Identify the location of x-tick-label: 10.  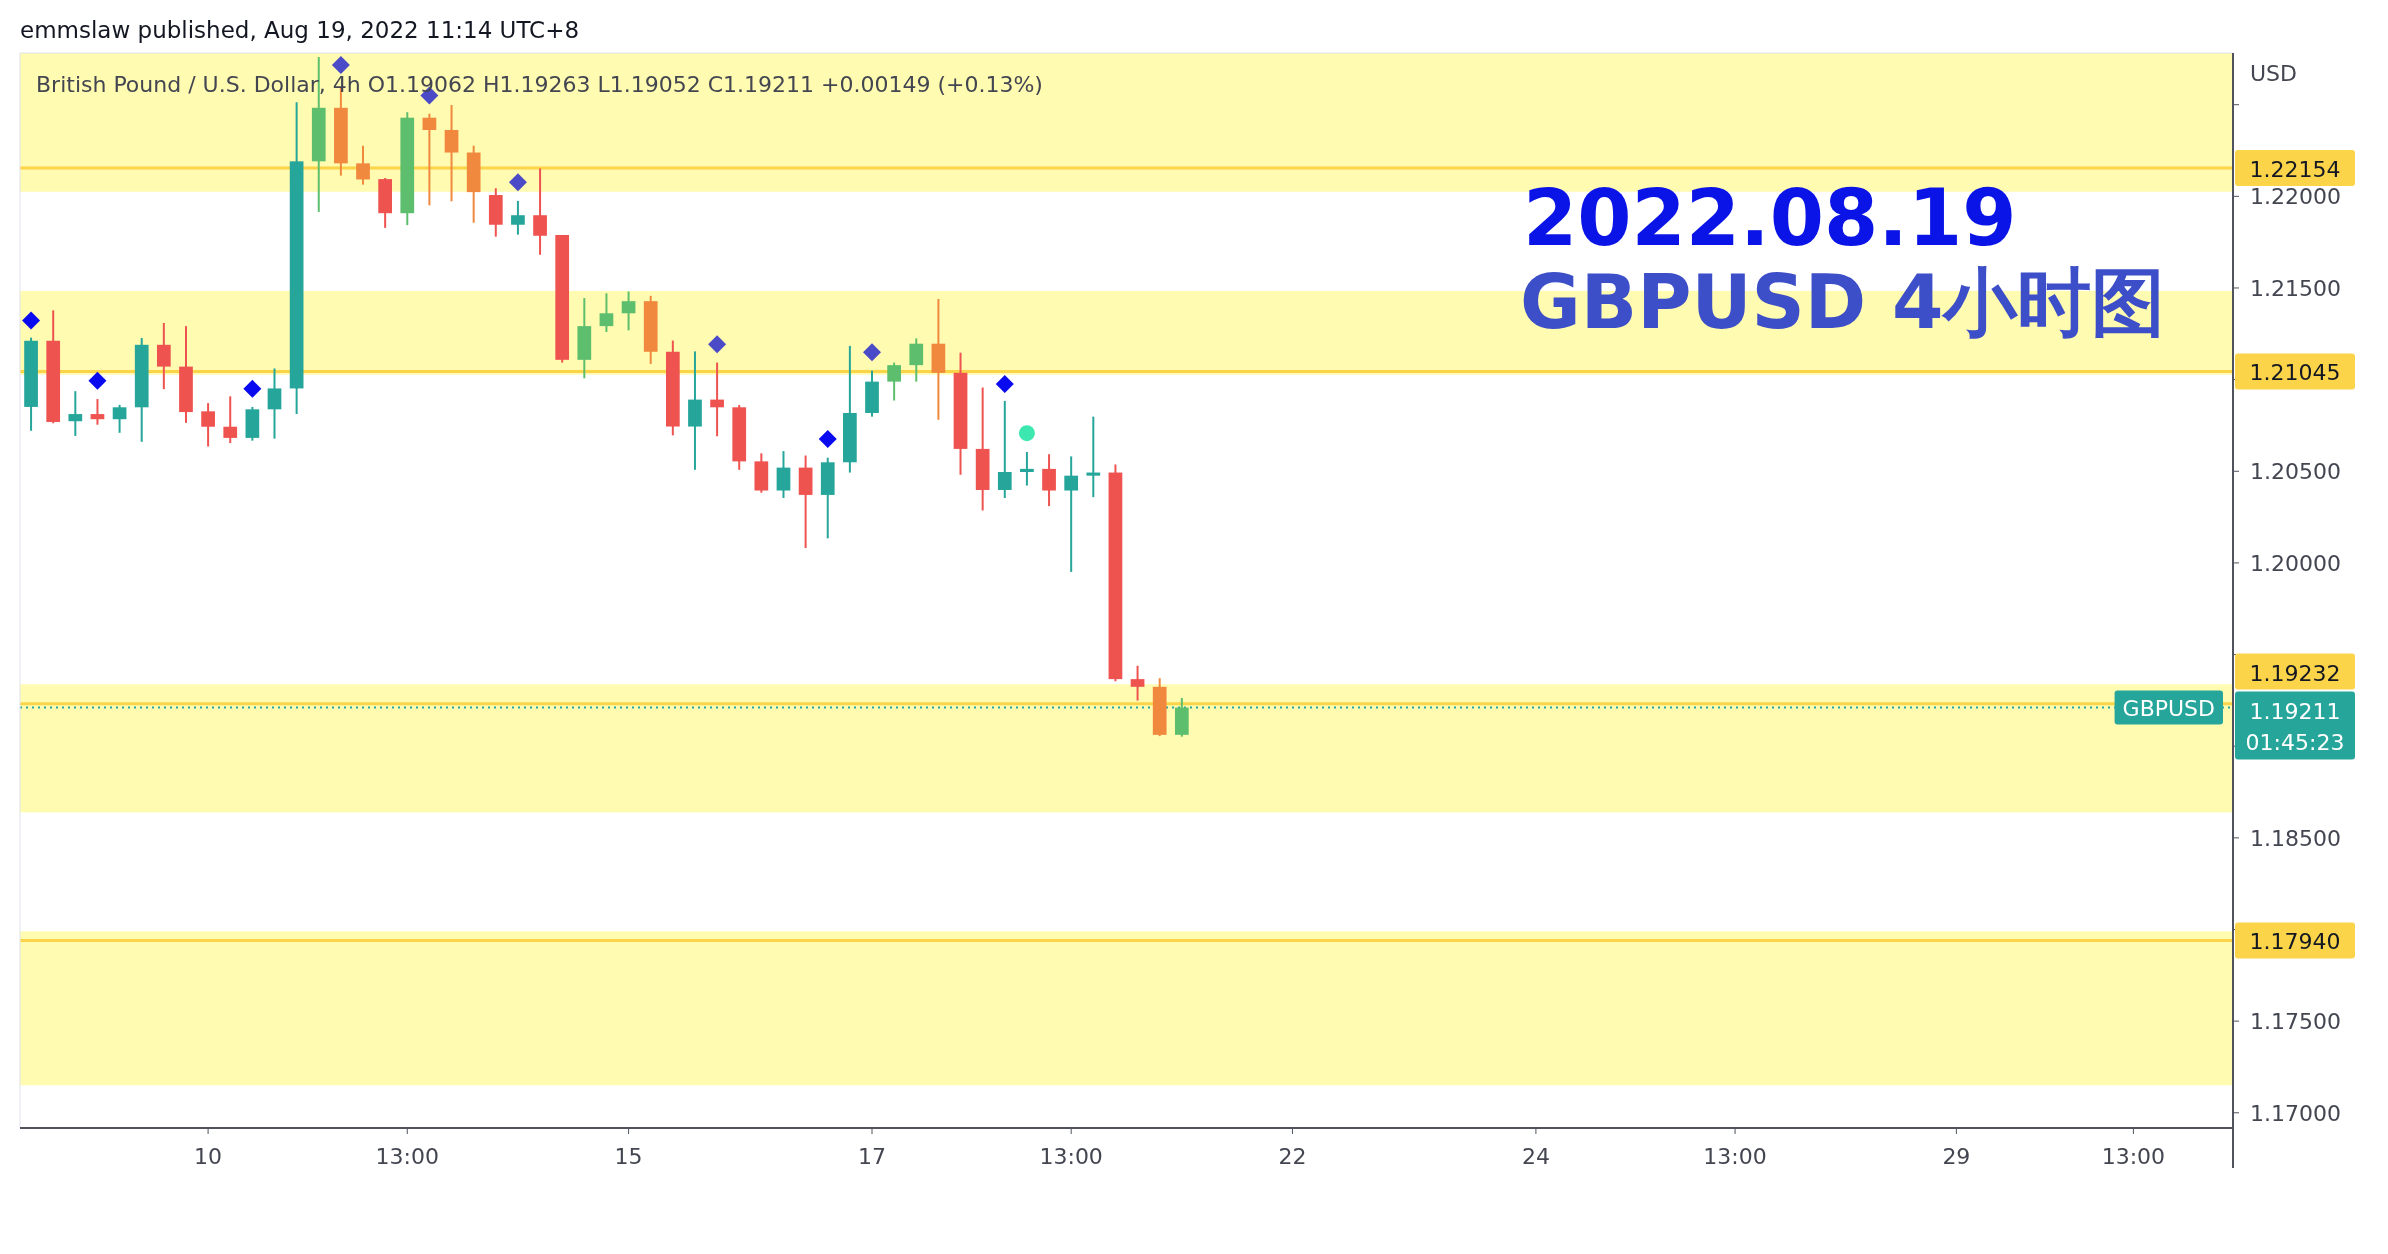
(208, 1156).